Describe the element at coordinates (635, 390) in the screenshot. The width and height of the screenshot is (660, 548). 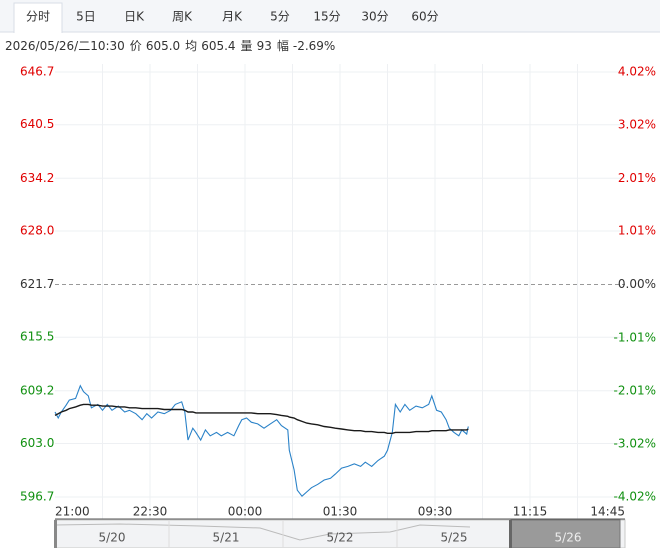
I see `y2-tick-label: -2.01%` at that location.